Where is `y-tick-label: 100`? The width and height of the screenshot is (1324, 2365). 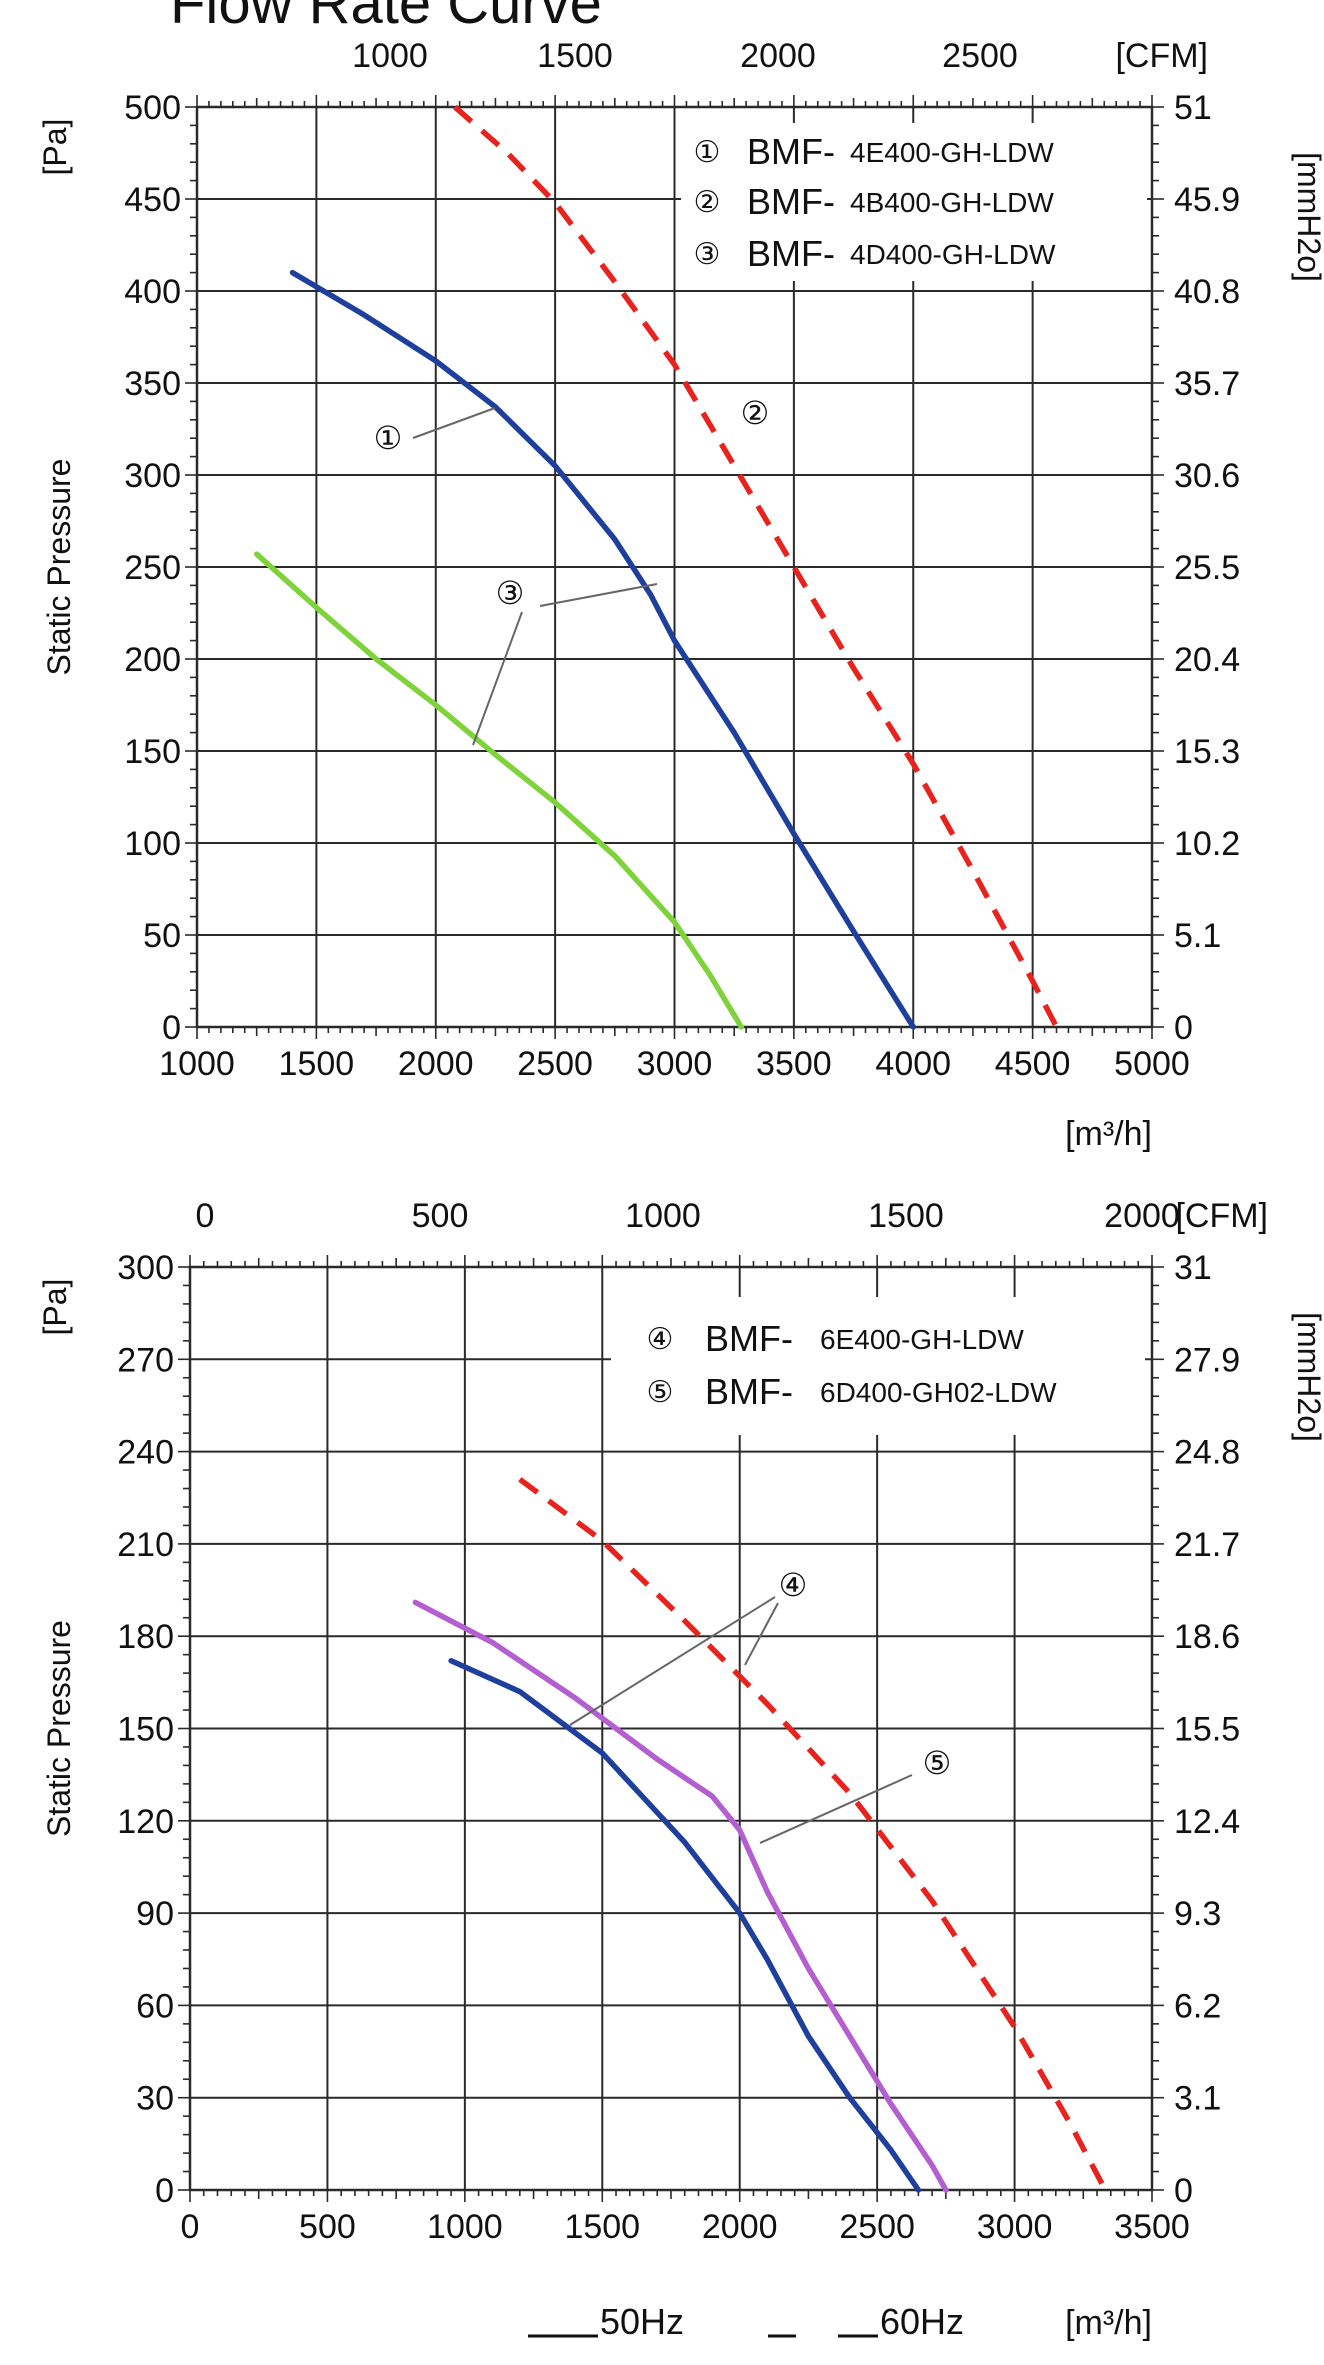
y-tick-label: 100 is located at coordinates (152, 844).